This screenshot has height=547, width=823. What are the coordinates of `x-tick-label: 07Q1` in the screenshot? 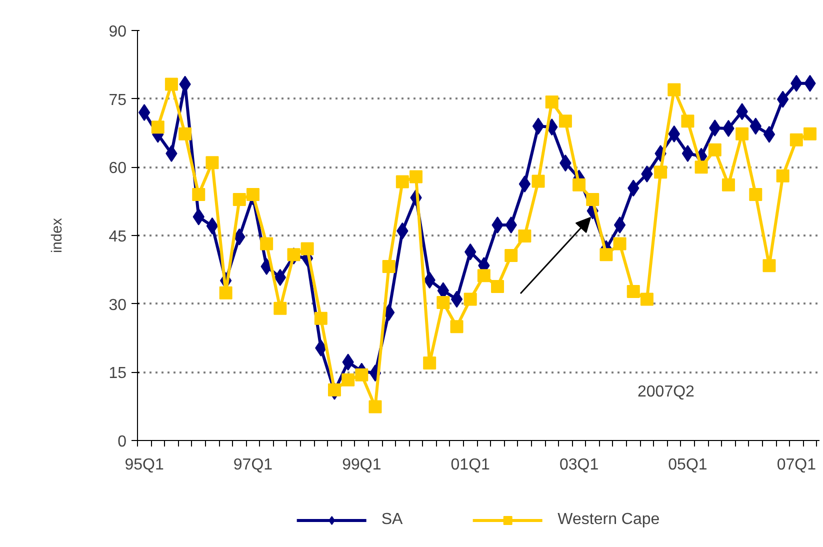 It's located at (796, 465).